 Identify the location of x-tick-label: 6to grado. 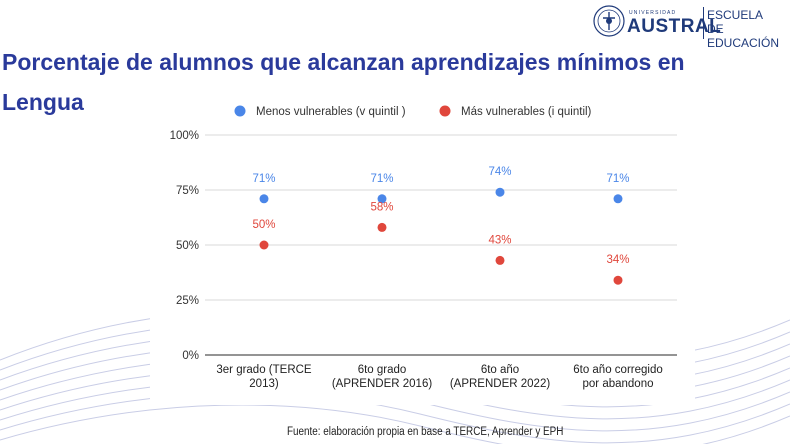
(382, 370).